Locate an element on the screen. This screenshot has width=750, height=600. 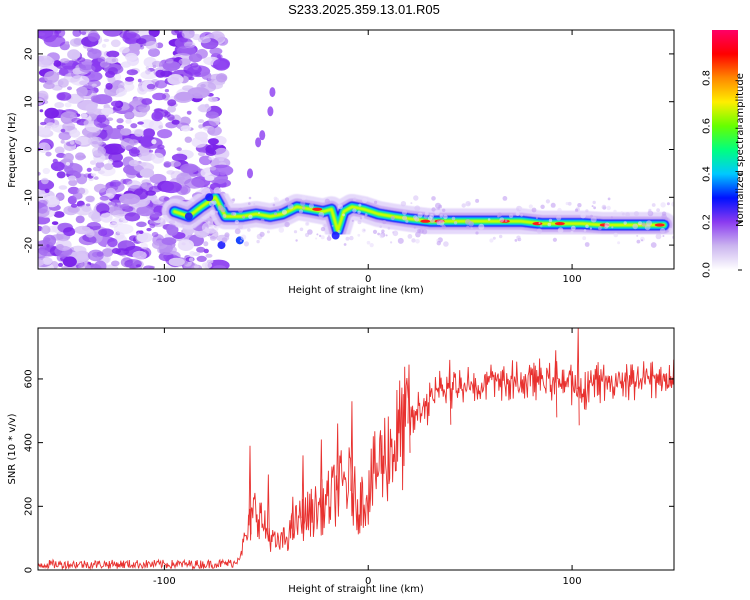
spectrogram-xtick-label: 100 is located at coordinates (572, 279).